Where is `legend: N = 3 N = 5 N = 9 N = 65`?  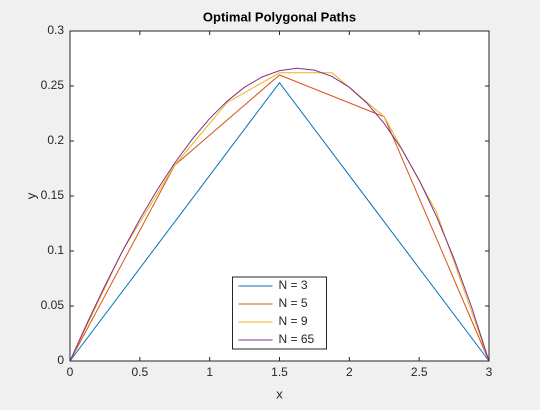
legend: N = 3 N = 5 N = 9 N = 65 is located at coordinates (279, 313).